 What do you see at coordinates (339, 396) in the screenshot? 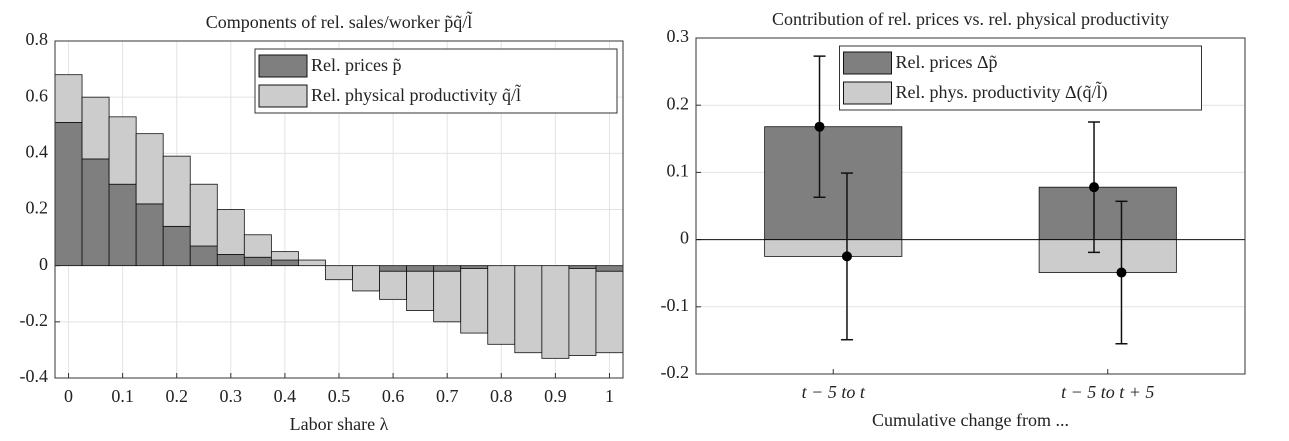
I see `x-tick-label: 0.5` at bounding box center [339, 396].